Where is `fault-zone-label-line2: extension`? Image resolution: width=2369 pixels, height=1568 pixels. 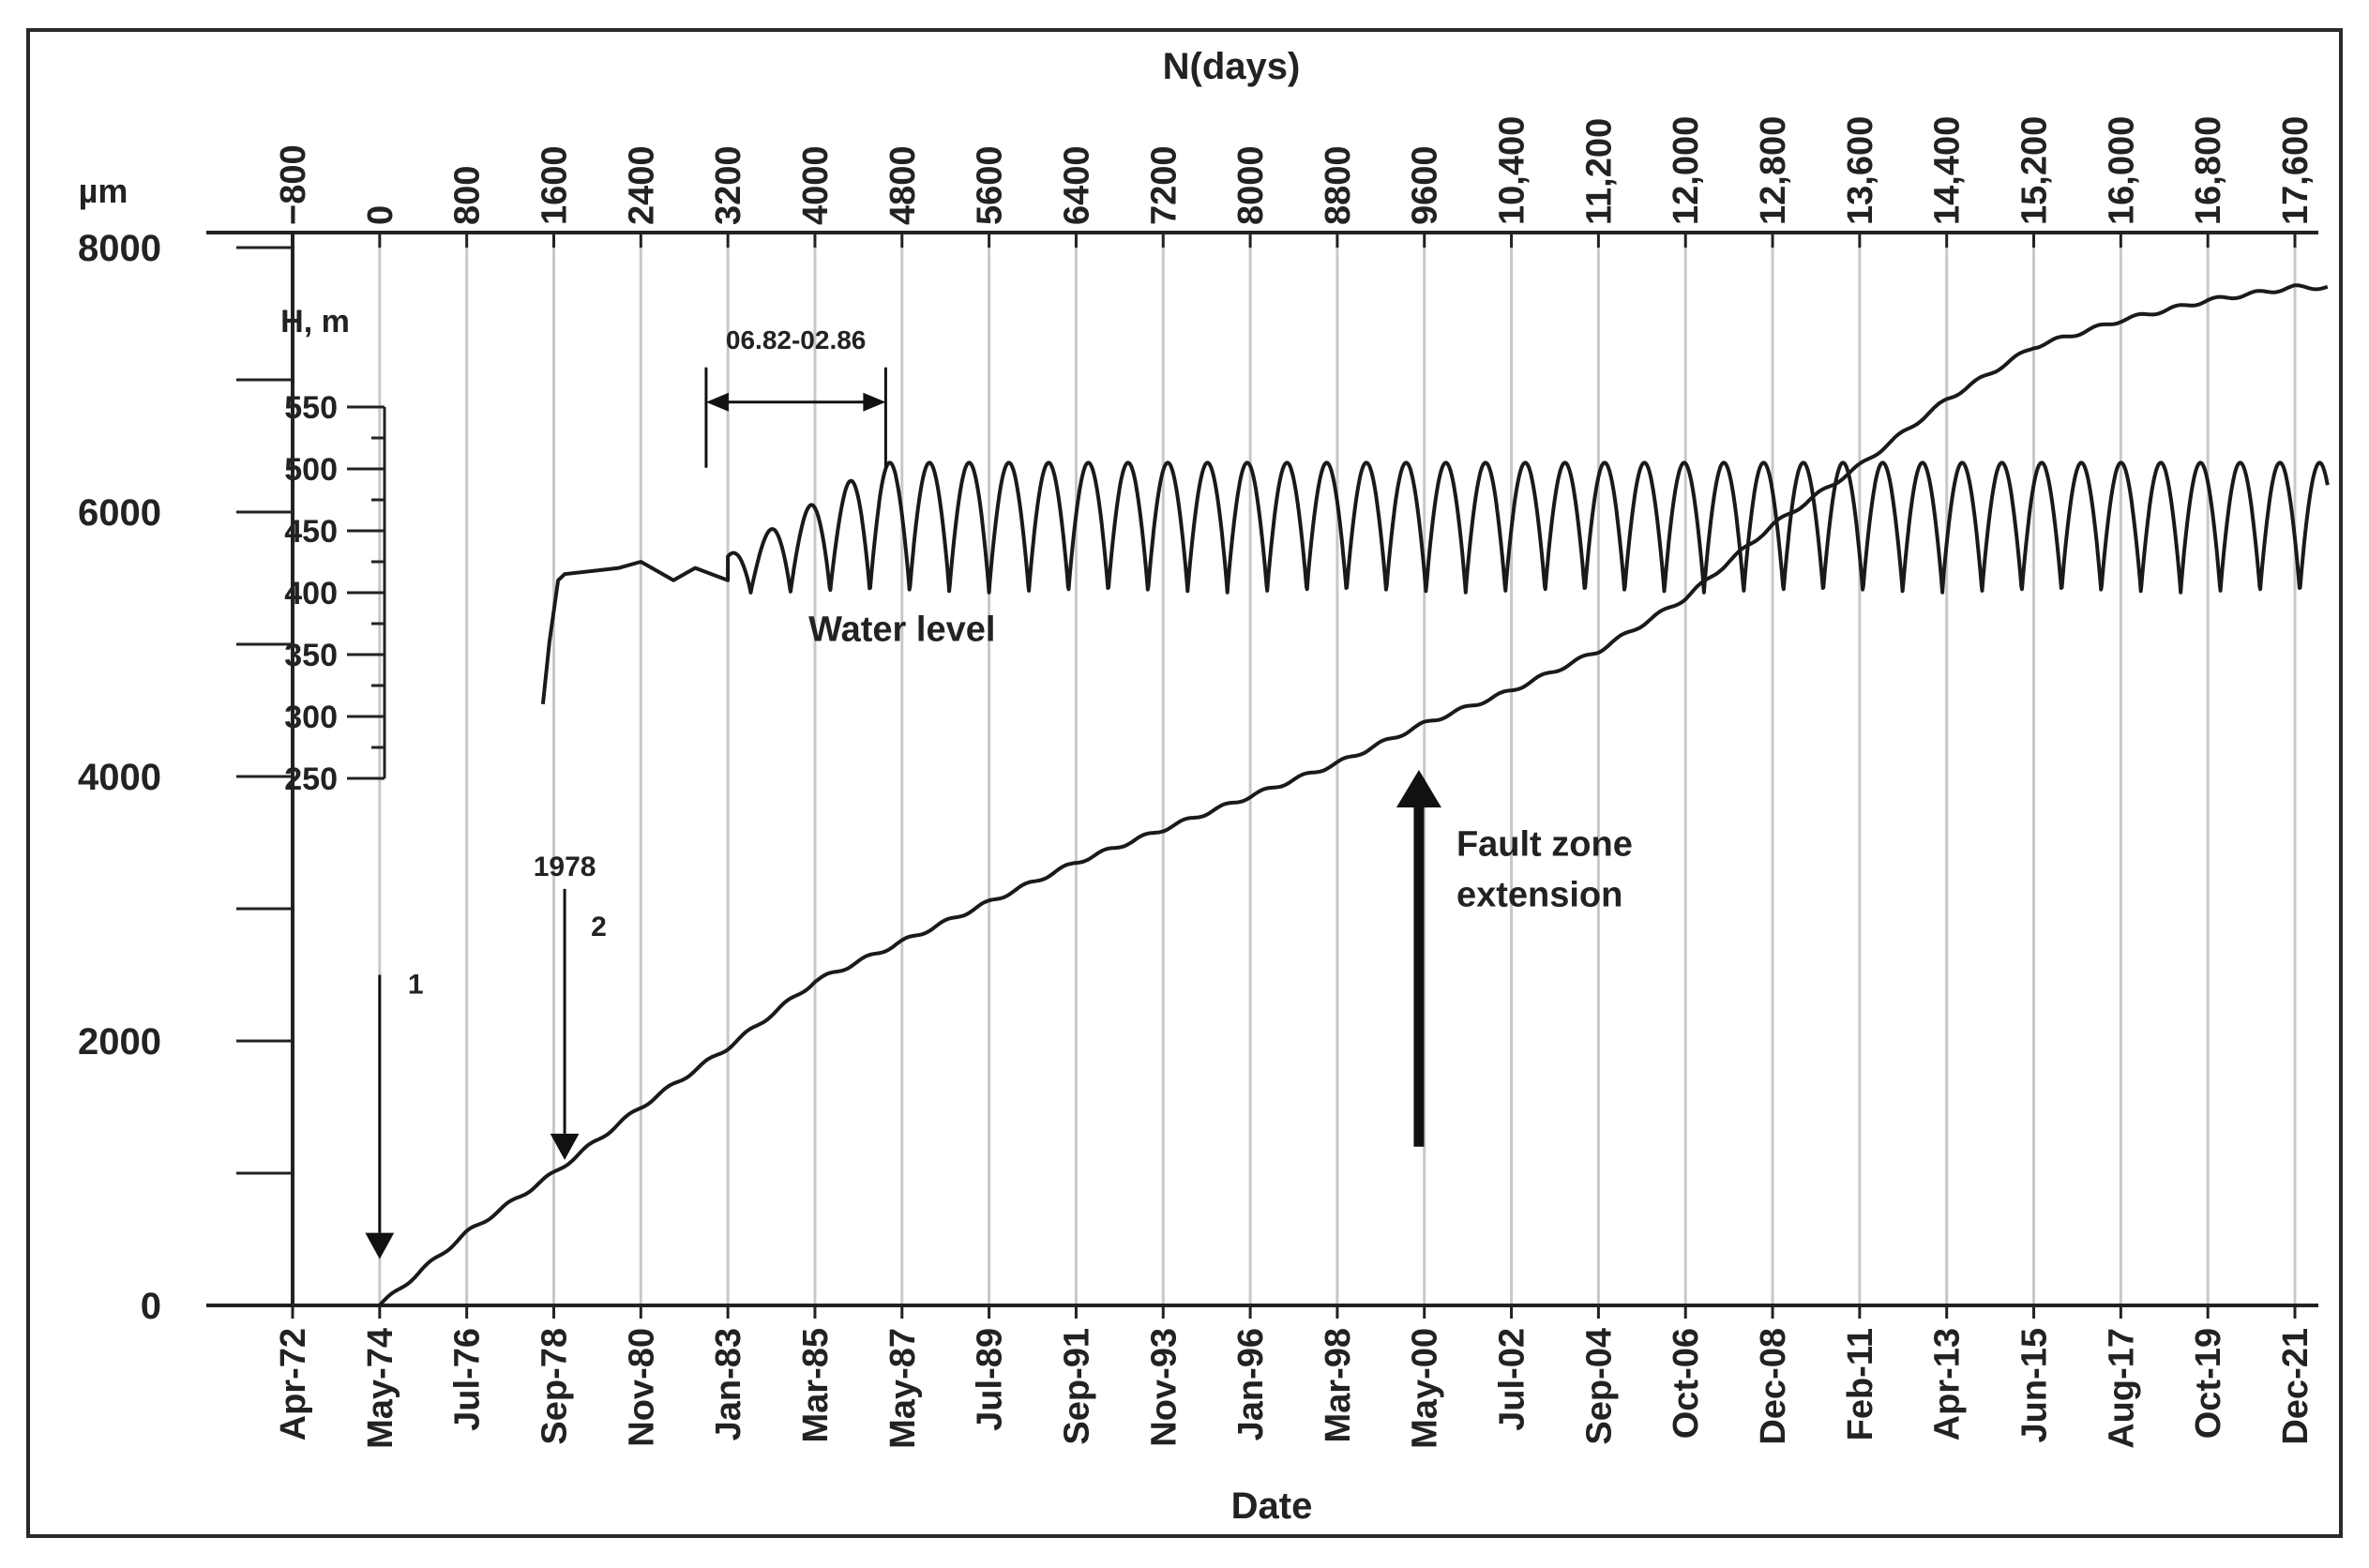
fault-zone-label-line2: extension is located at coordinates (1539, 895).